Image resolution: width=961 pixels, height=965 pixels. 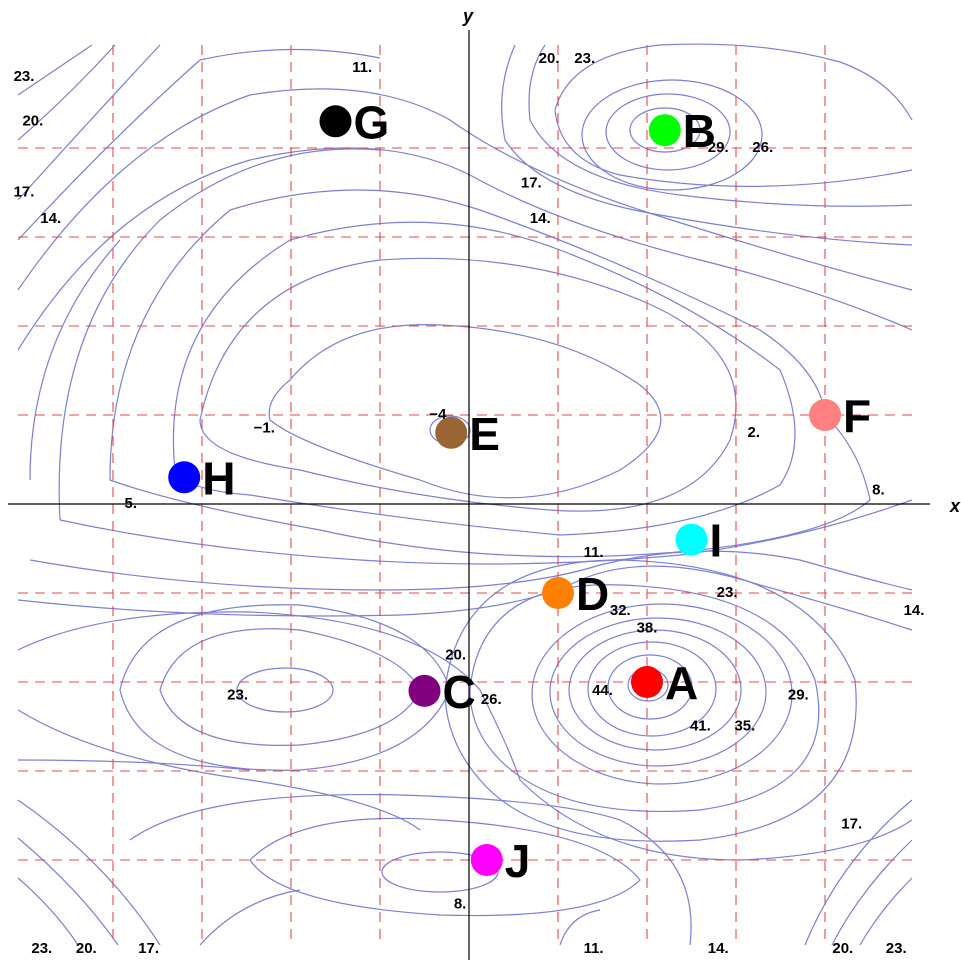 I want to click on point-c-label: C, so click(x=459, y=692).